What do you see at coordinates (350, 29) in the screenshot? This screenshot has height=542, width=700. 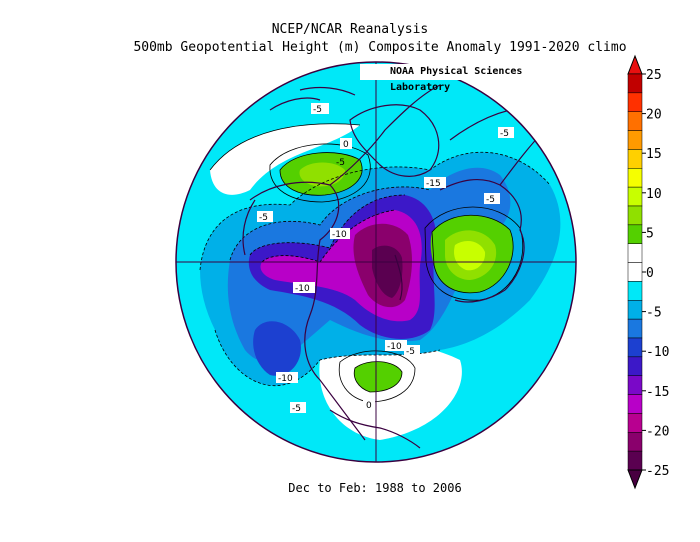 I see `chart-title: NCEP/NCAR Reanalysis` at bounding box center [350, 29].